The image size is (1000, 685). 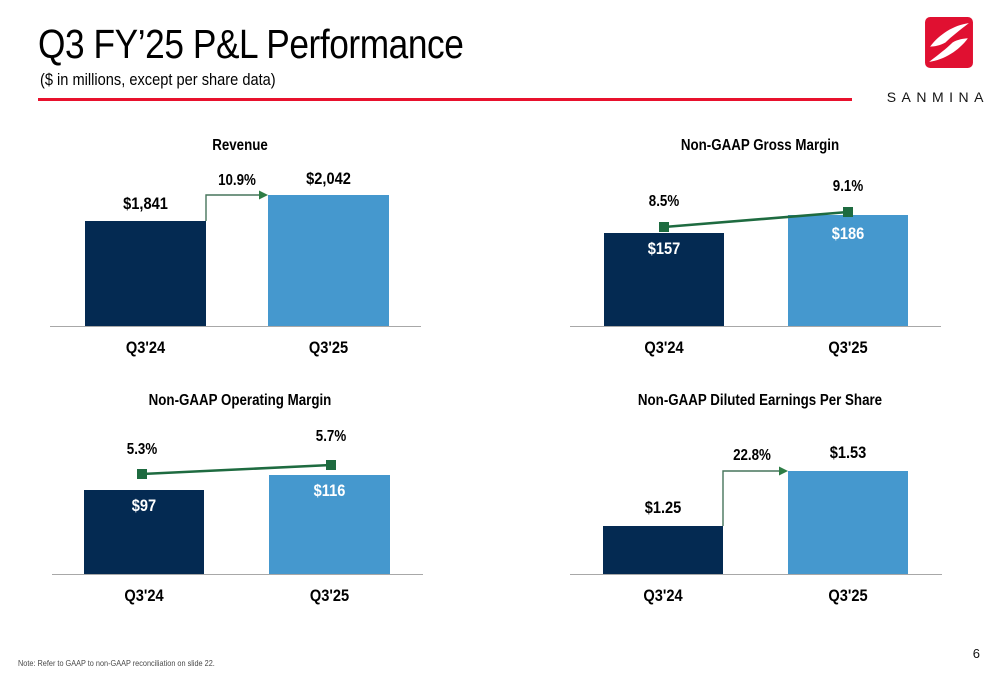 I want to click on chart-title: Non-GAAP Gross Margin, so click(x=760, y=145).